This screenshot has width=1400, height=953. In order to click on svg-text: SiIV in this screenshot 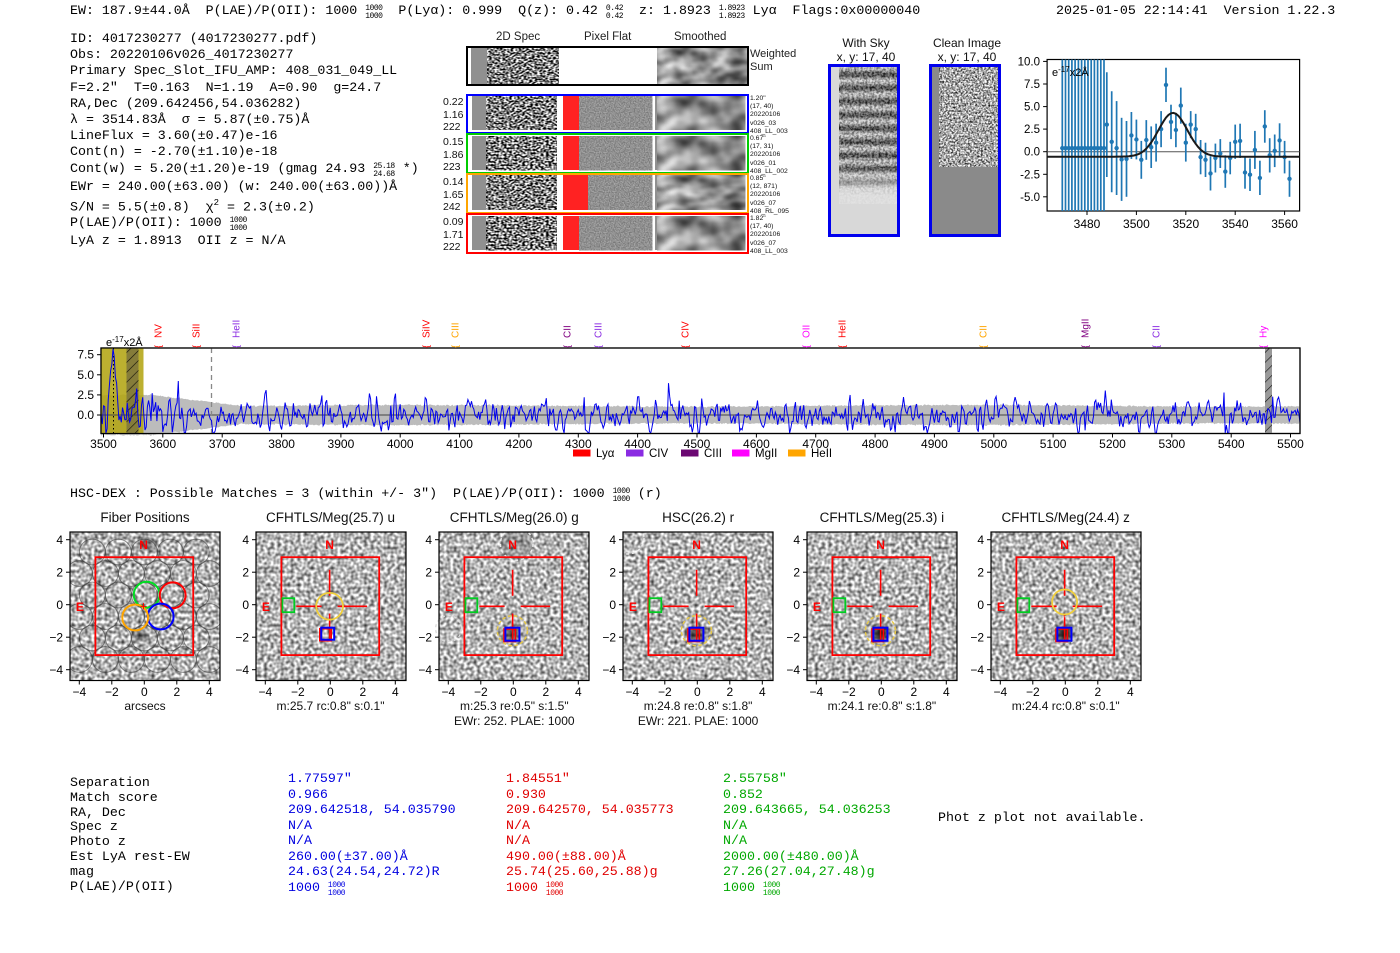, I will do `click(427, 328)`.